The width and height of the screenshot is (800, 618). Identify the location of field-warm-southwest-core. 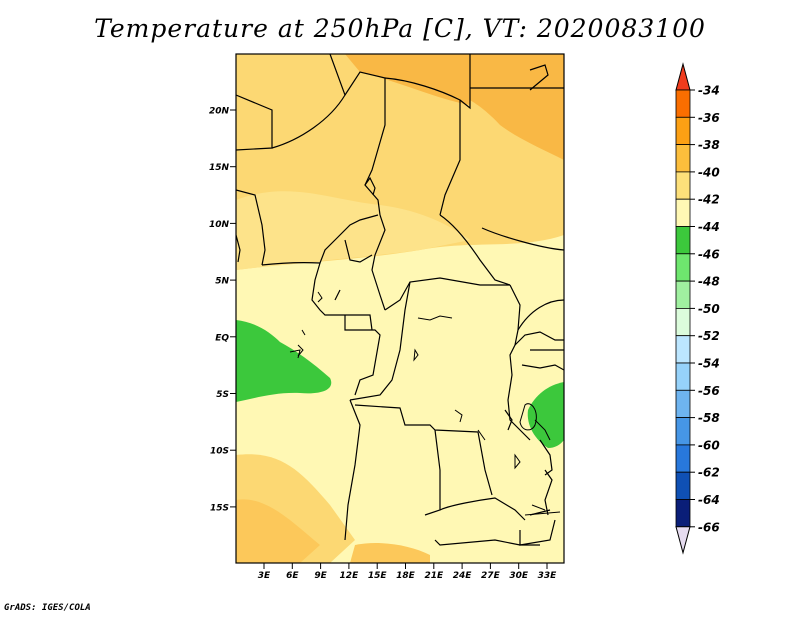
(278, 531).